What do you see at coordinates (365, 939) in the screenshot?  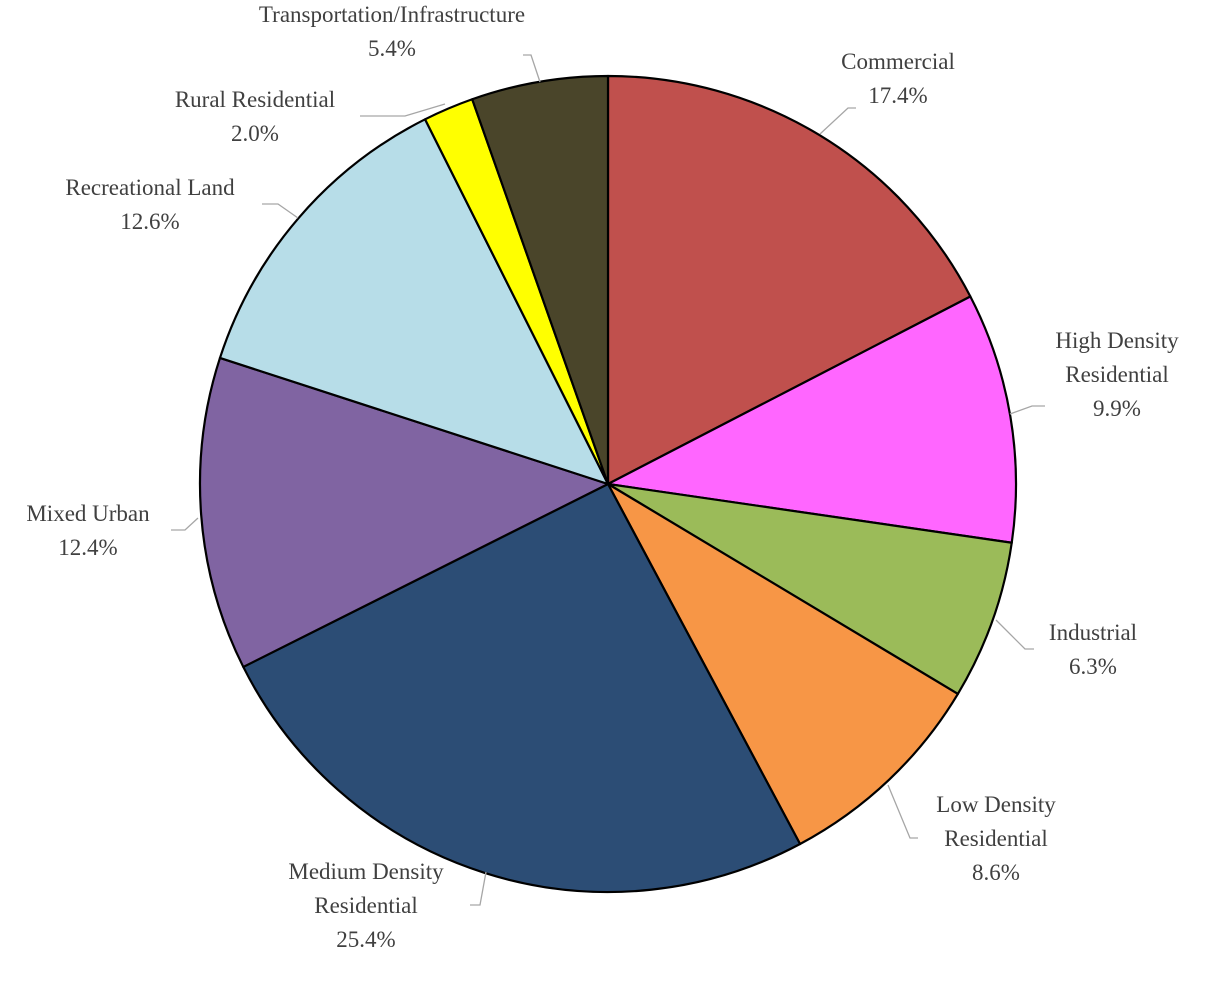 I see `data-label-percent: 25.4%` at bounding box center [365, 939].